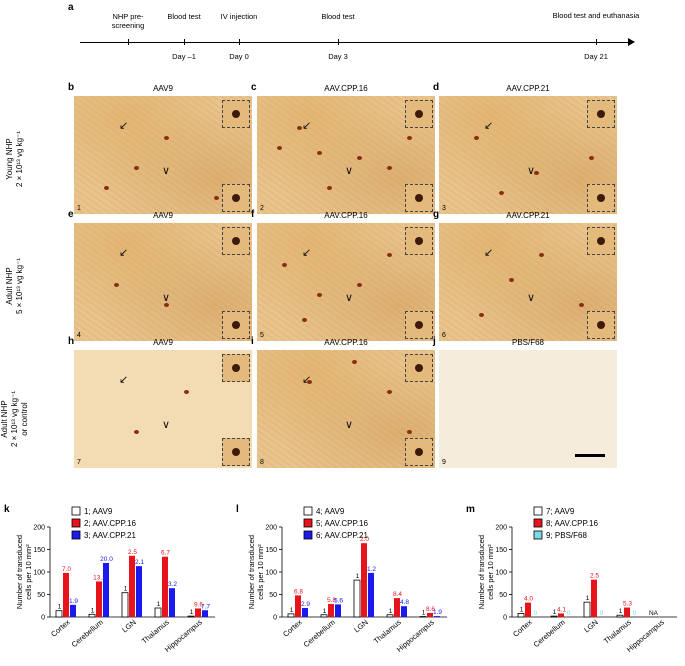 This screenshot has width=685, height=666. What do you see at coordinates (594, 576) in the screenshot?
I see `bar-label: 2.5` at bounding box center [594, 576].